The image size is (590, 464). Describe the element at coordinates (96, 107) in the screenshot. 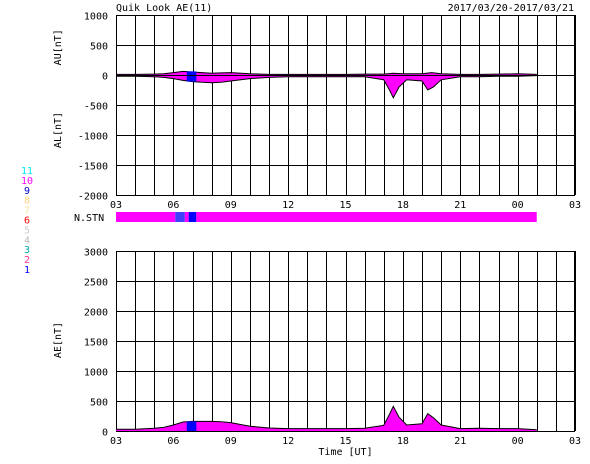

I see `y-tick-label: -500` at that location.